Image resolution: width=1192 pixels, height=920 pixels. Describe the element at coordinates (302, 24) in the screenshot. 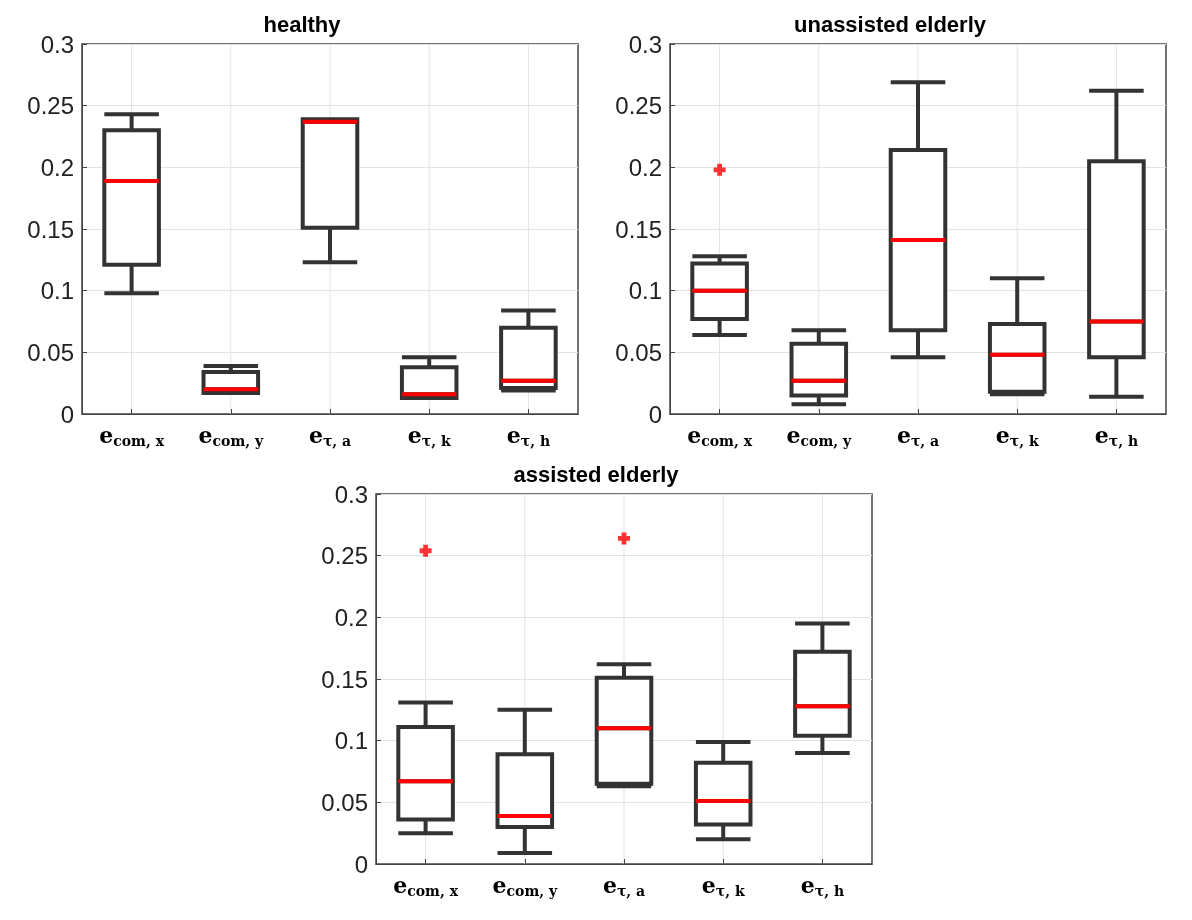

I see `chart-title: healthy` at that location.